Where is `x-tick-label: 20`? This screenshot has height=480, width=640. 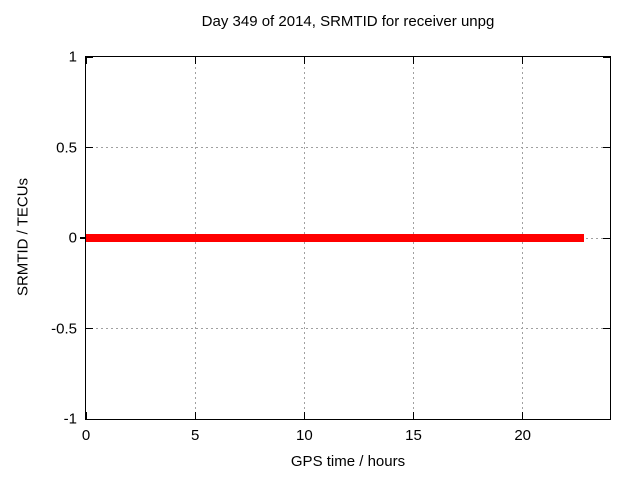
x-tick-label: 20 is located at coordinates (522, 435).